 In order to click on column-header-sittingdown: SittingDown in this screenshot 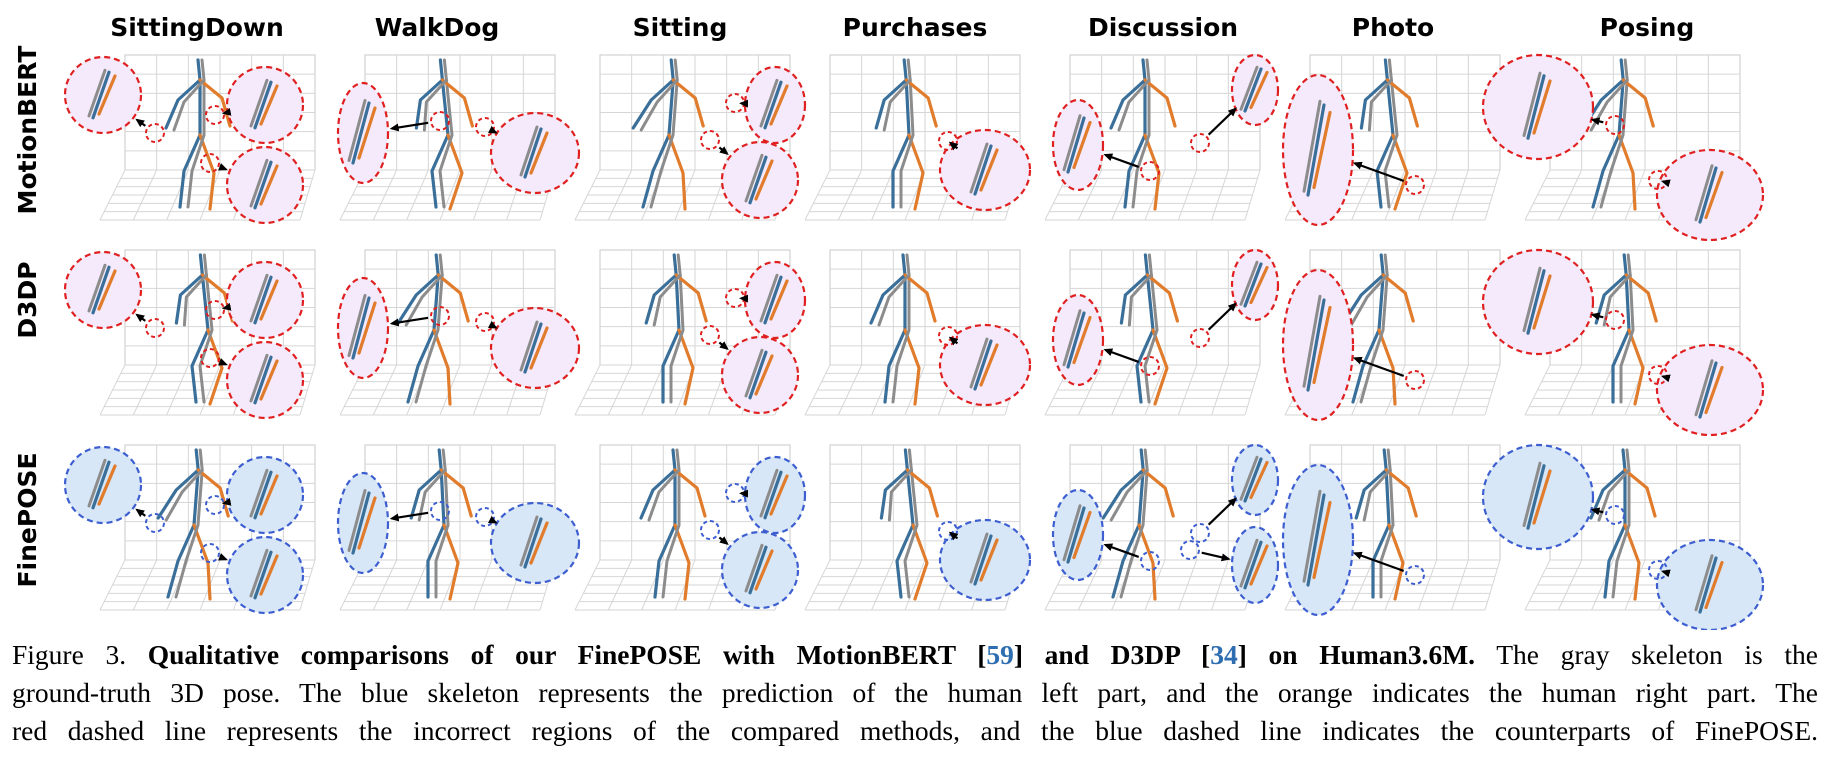, I will do `click(197, 27)`.